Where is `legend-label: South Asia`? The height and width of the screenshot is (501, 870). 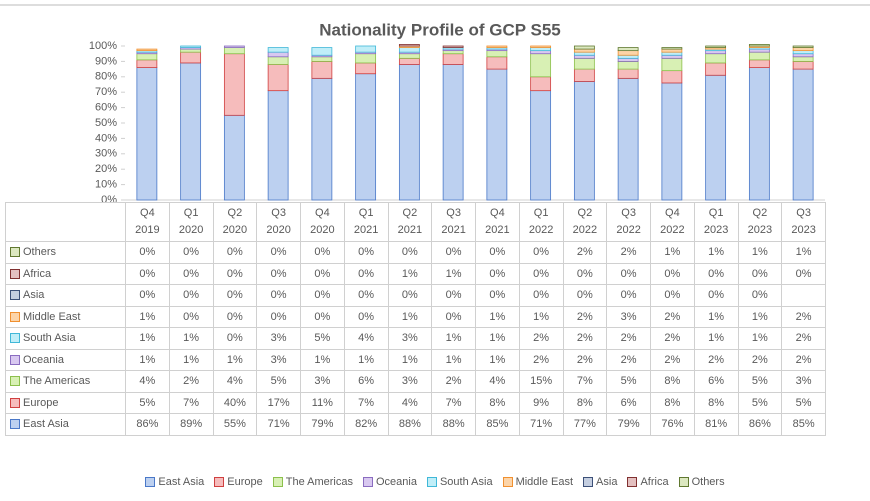
legend-label: South Asia is located at coordinates (466, 482).